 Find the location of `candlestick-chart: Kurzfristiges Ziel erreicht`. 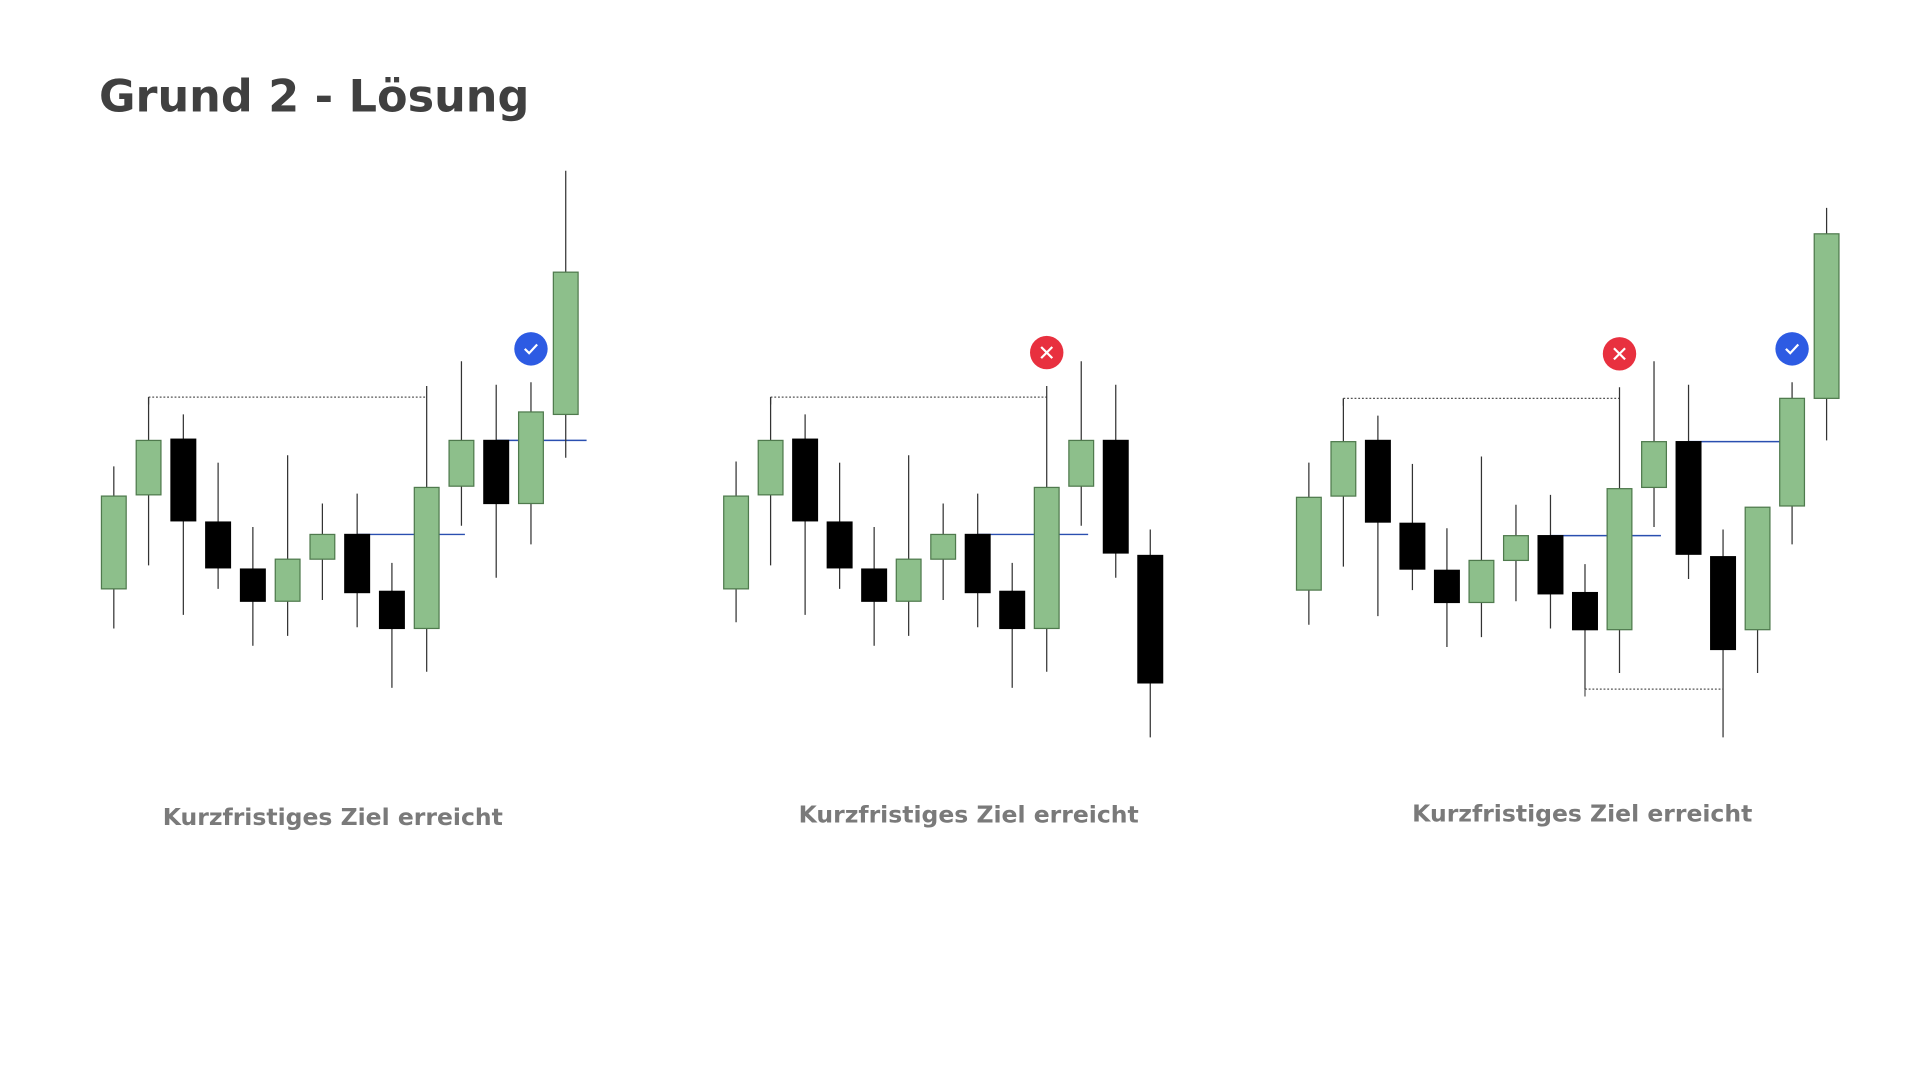

candlestick-chart: Kurzfristiges Ziel erreicht is located at coordinates (943, 582).